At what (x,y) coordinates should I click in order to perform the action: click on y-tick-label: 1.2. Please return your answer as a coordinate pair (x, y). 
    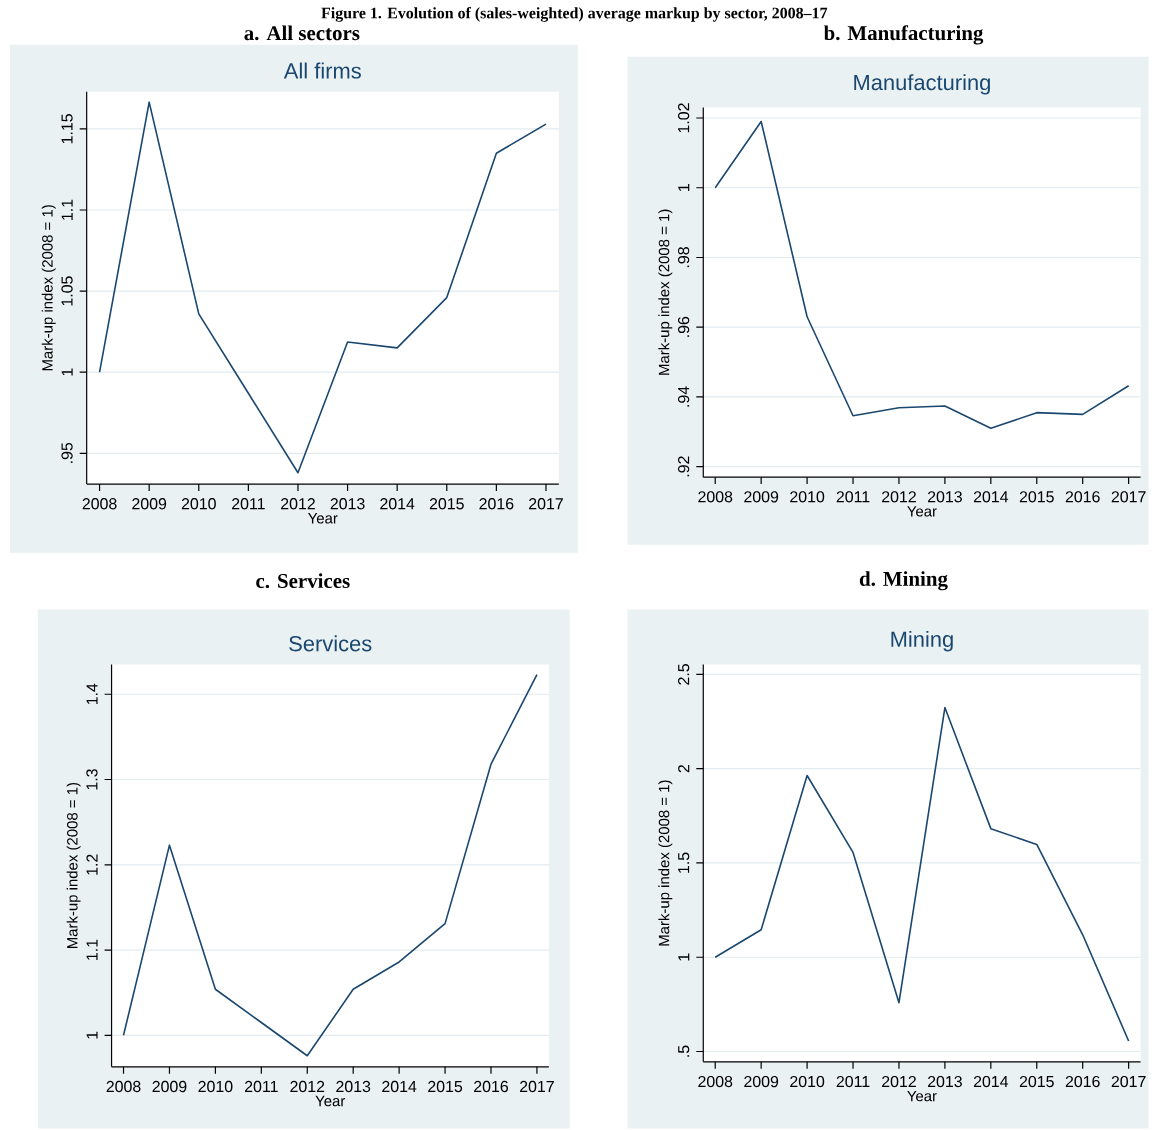
    Looking at the image, I should click on (92, 864).